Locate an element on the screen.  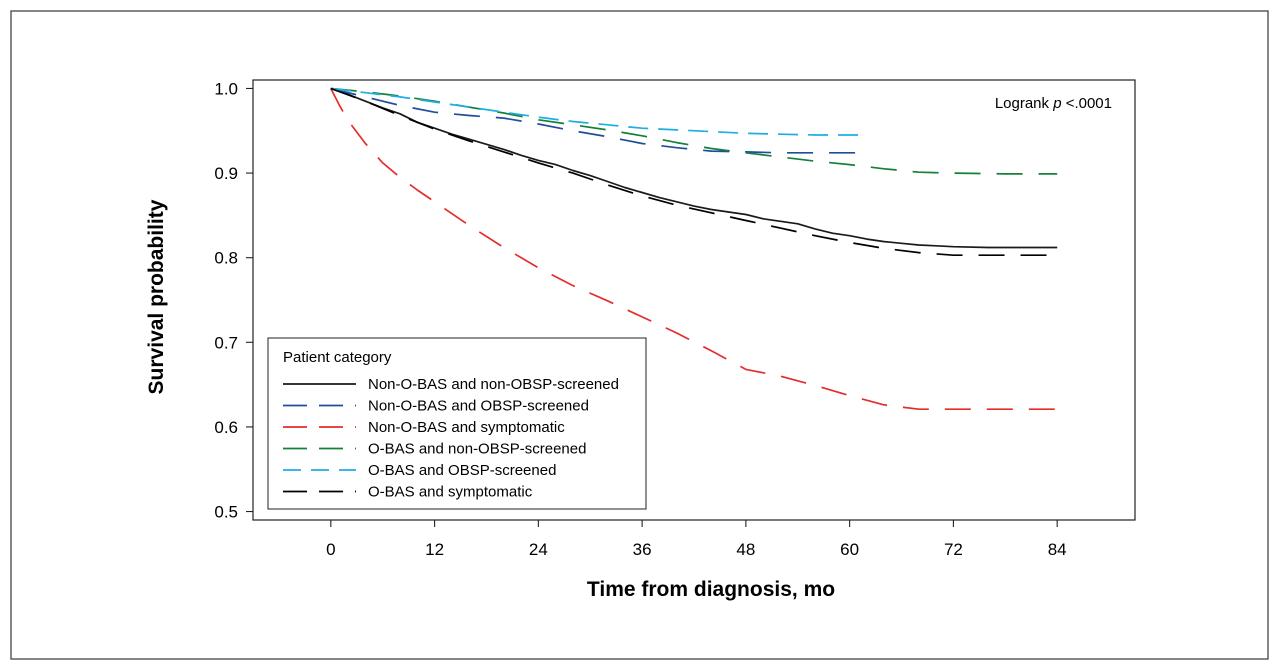
logrank-prefix: Logrank is located at coordinates (1024, 103).